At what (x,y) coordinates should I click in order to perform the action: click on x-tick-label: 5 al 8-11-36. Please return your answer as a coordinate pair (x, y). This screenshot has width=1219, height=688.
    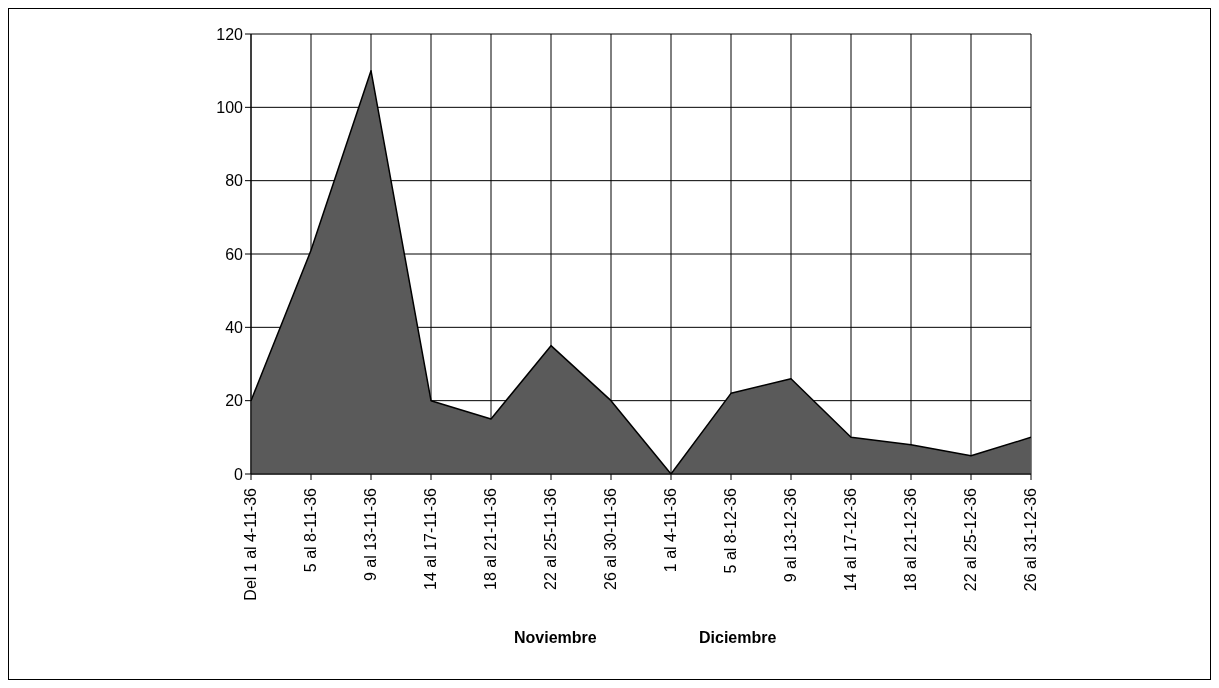
    Looking at the image, I should click on (310, 530).